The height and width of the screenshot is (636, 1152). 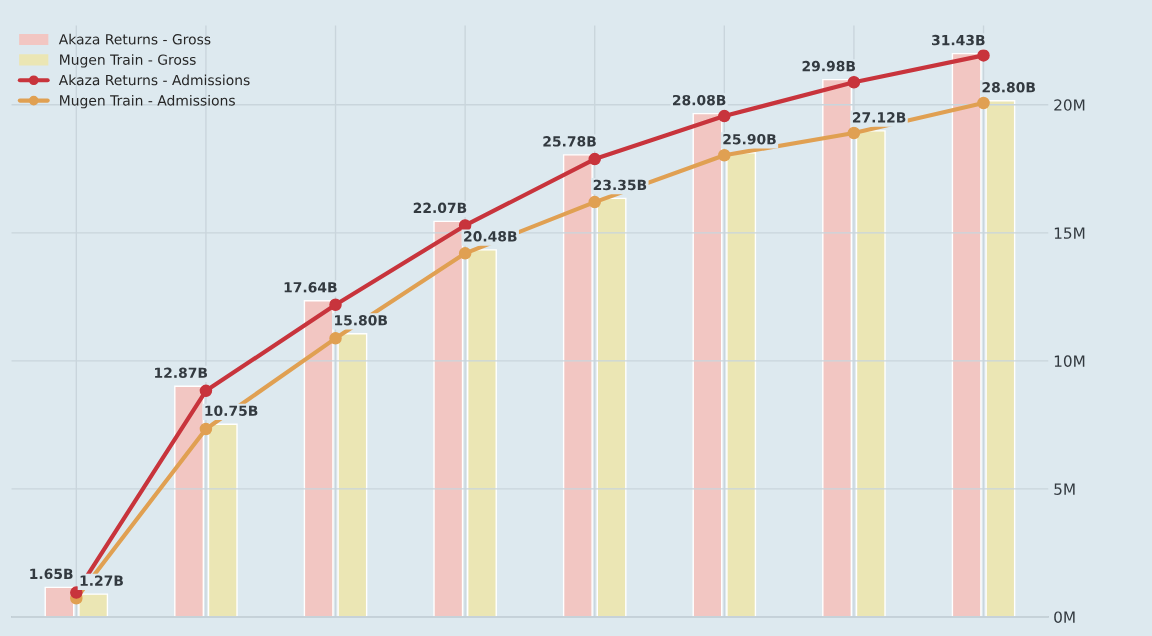 What do you see at coordinates (879, 117) in the screenshot?
I see `data-label: 27.12B` at bounding box center [879, 117].